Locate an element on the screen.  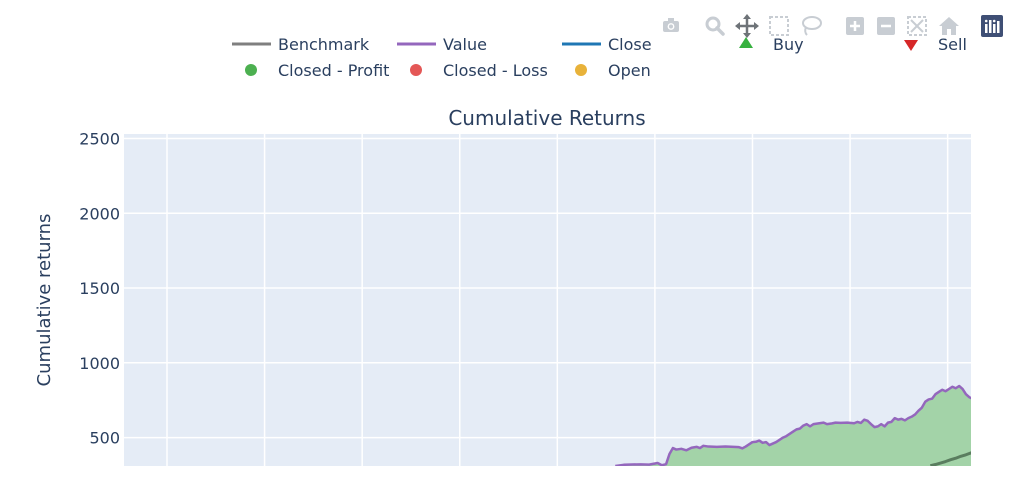
pan-icon is located at coordinates (747, 26).